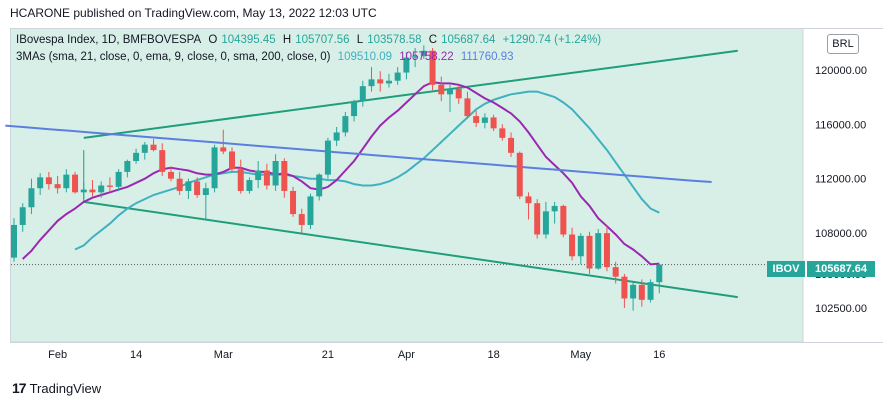 The width and height of the screenshot is (891, 406). I want to click on legend-low-label: L, so click(360, 40).